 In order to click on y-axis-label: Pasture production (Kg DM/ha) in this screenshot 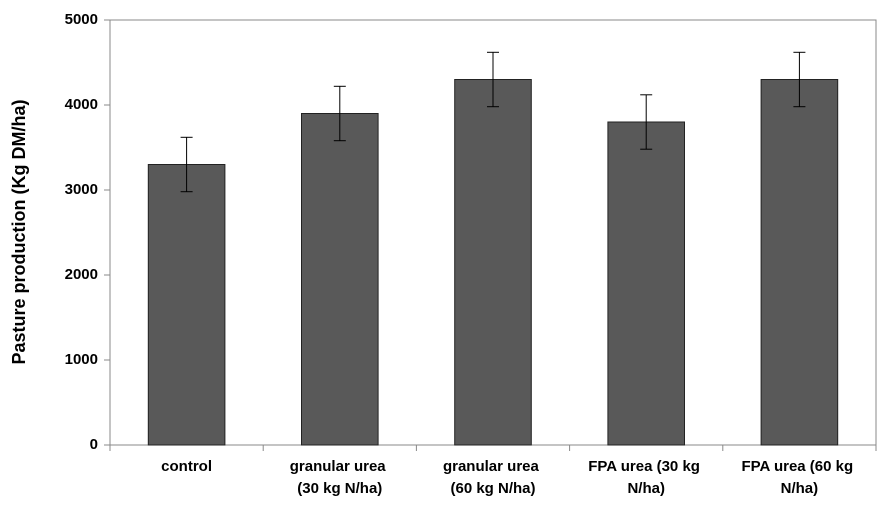, I will do `click(19, 231)`.